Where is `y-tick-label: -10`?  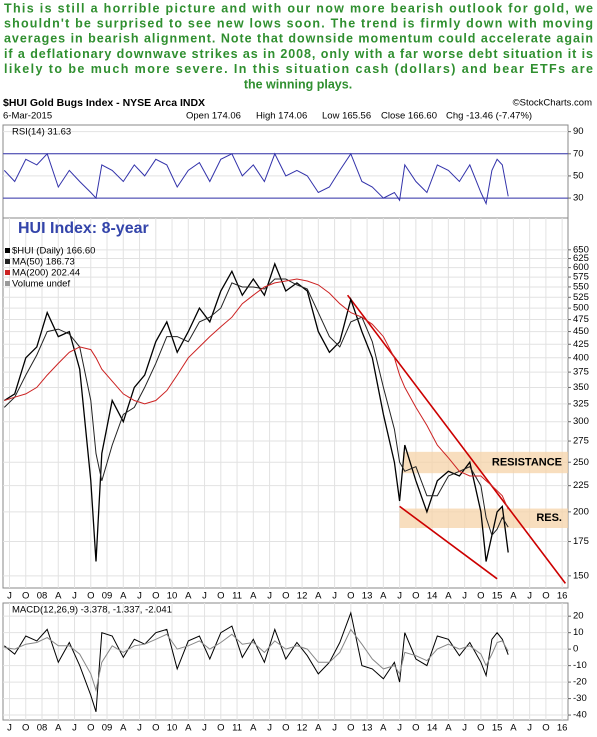 y-tick-label: -10 is located at coordinates (580, 665).